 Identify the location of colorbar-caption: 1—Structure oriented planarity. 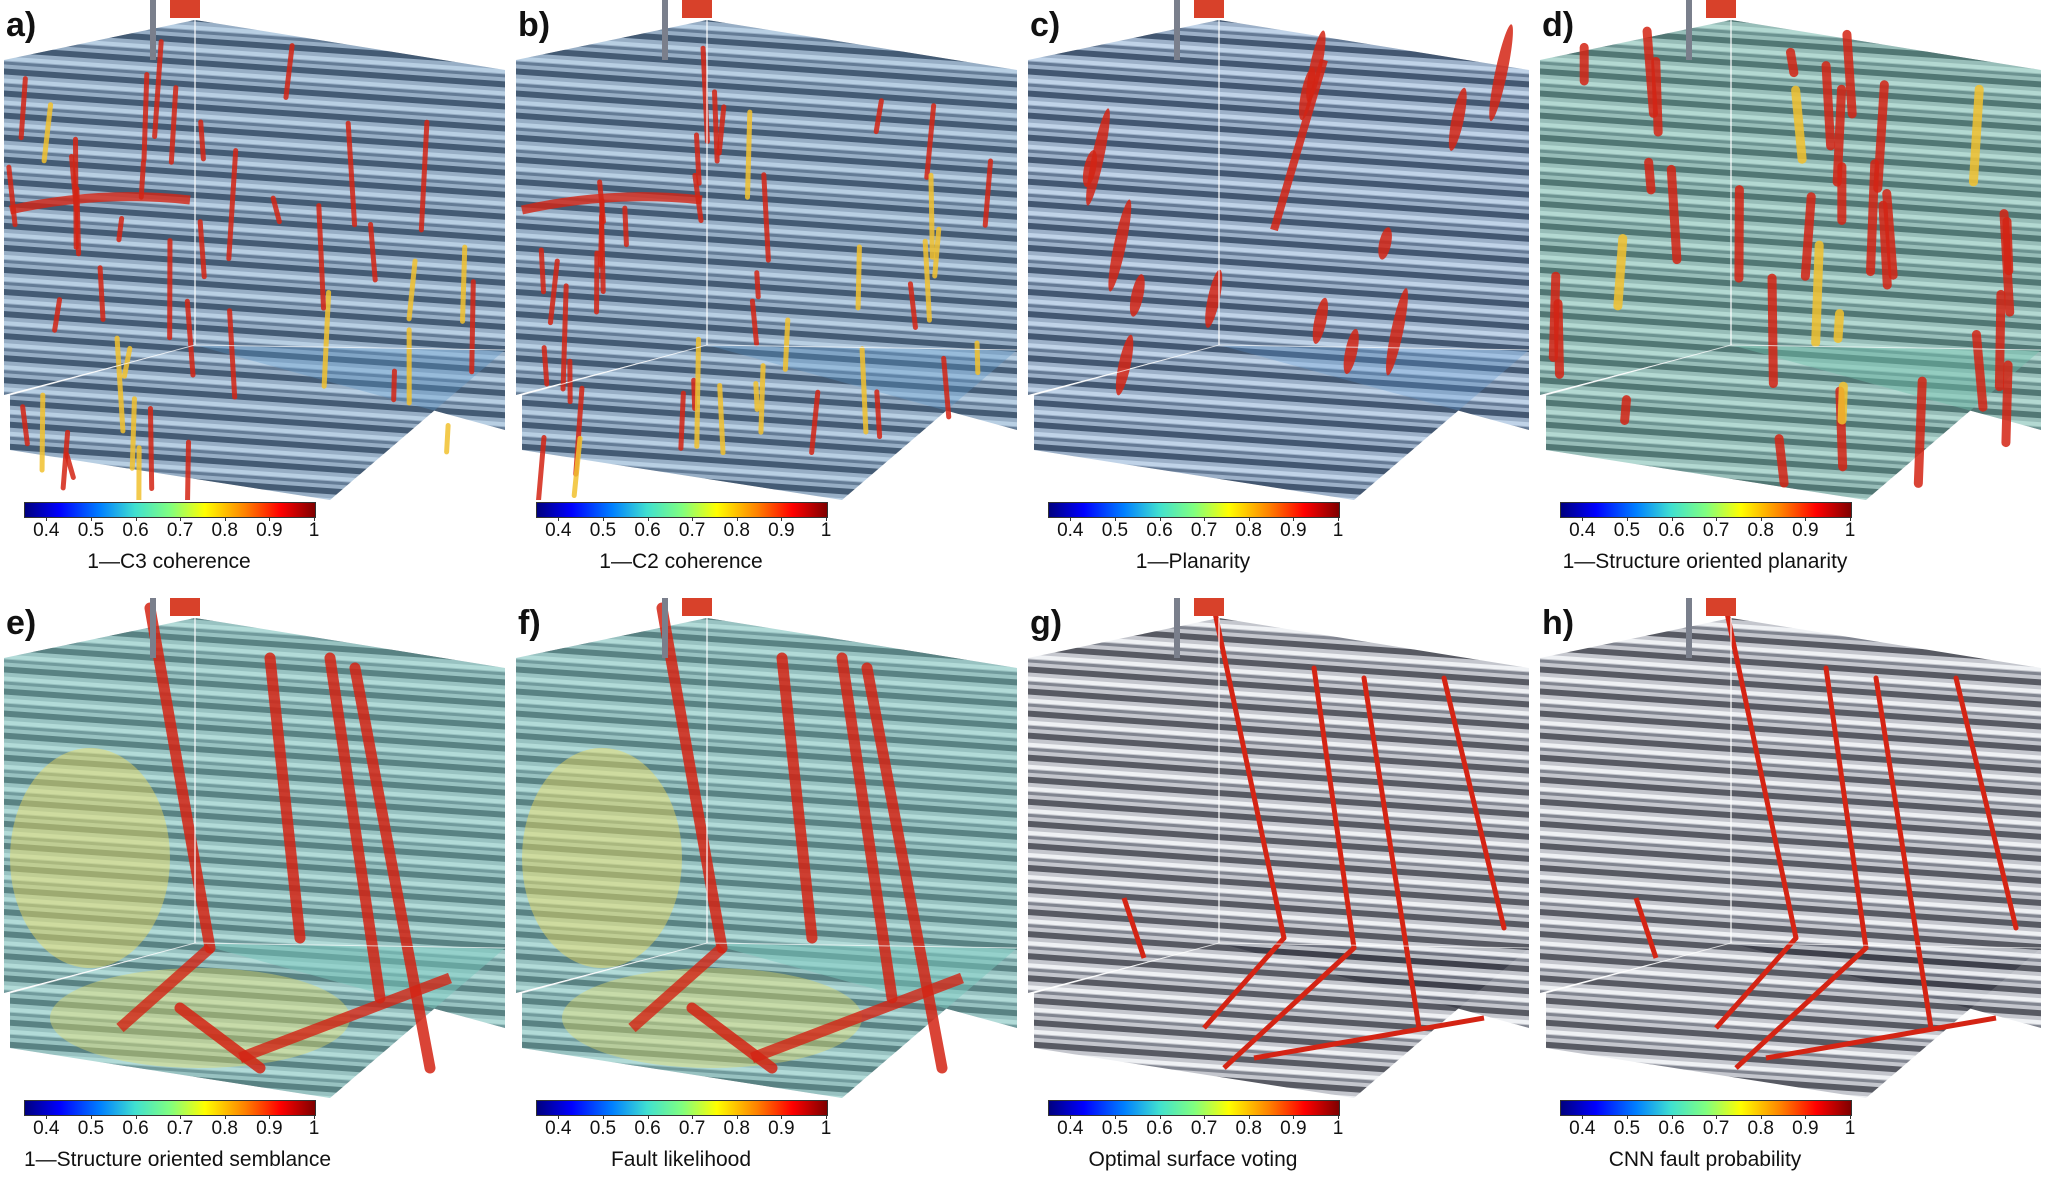
(1705, 561).